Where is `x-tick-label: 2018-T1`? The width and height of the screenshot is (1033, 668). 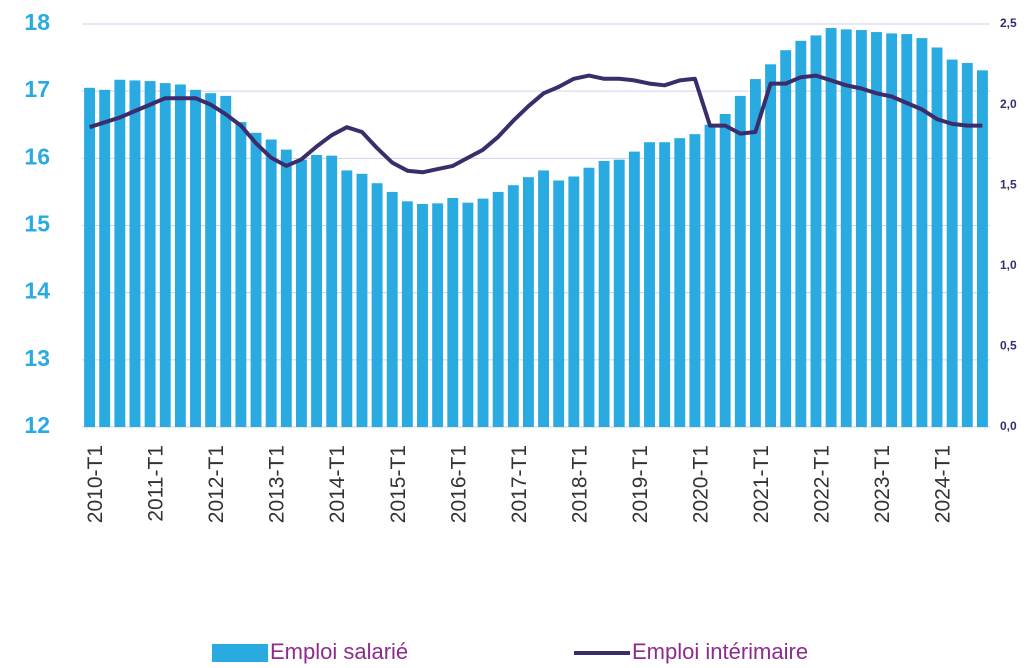
x-tick-label: 2018-T1 is located at coordinates (579, 484).